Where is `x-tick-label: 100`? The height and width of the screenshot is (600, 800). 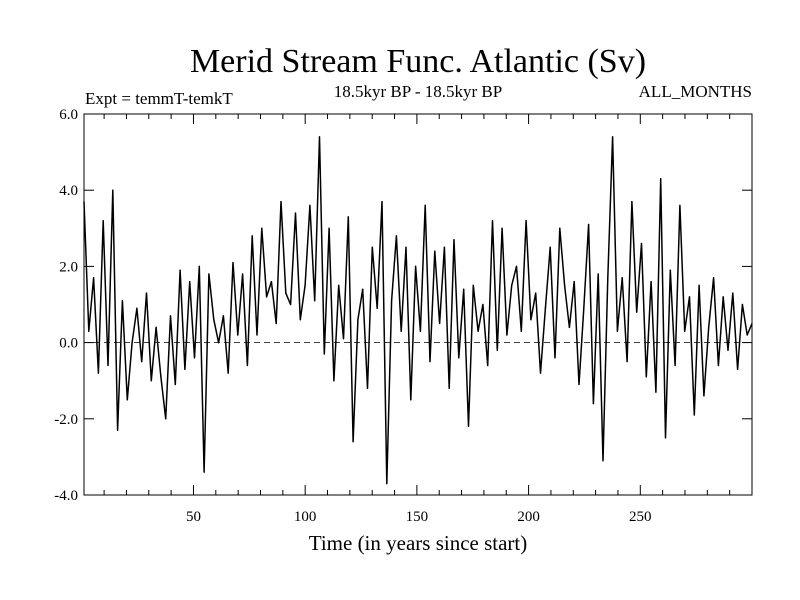
x-tick-label: 100 is located at coordinates (305, 517).